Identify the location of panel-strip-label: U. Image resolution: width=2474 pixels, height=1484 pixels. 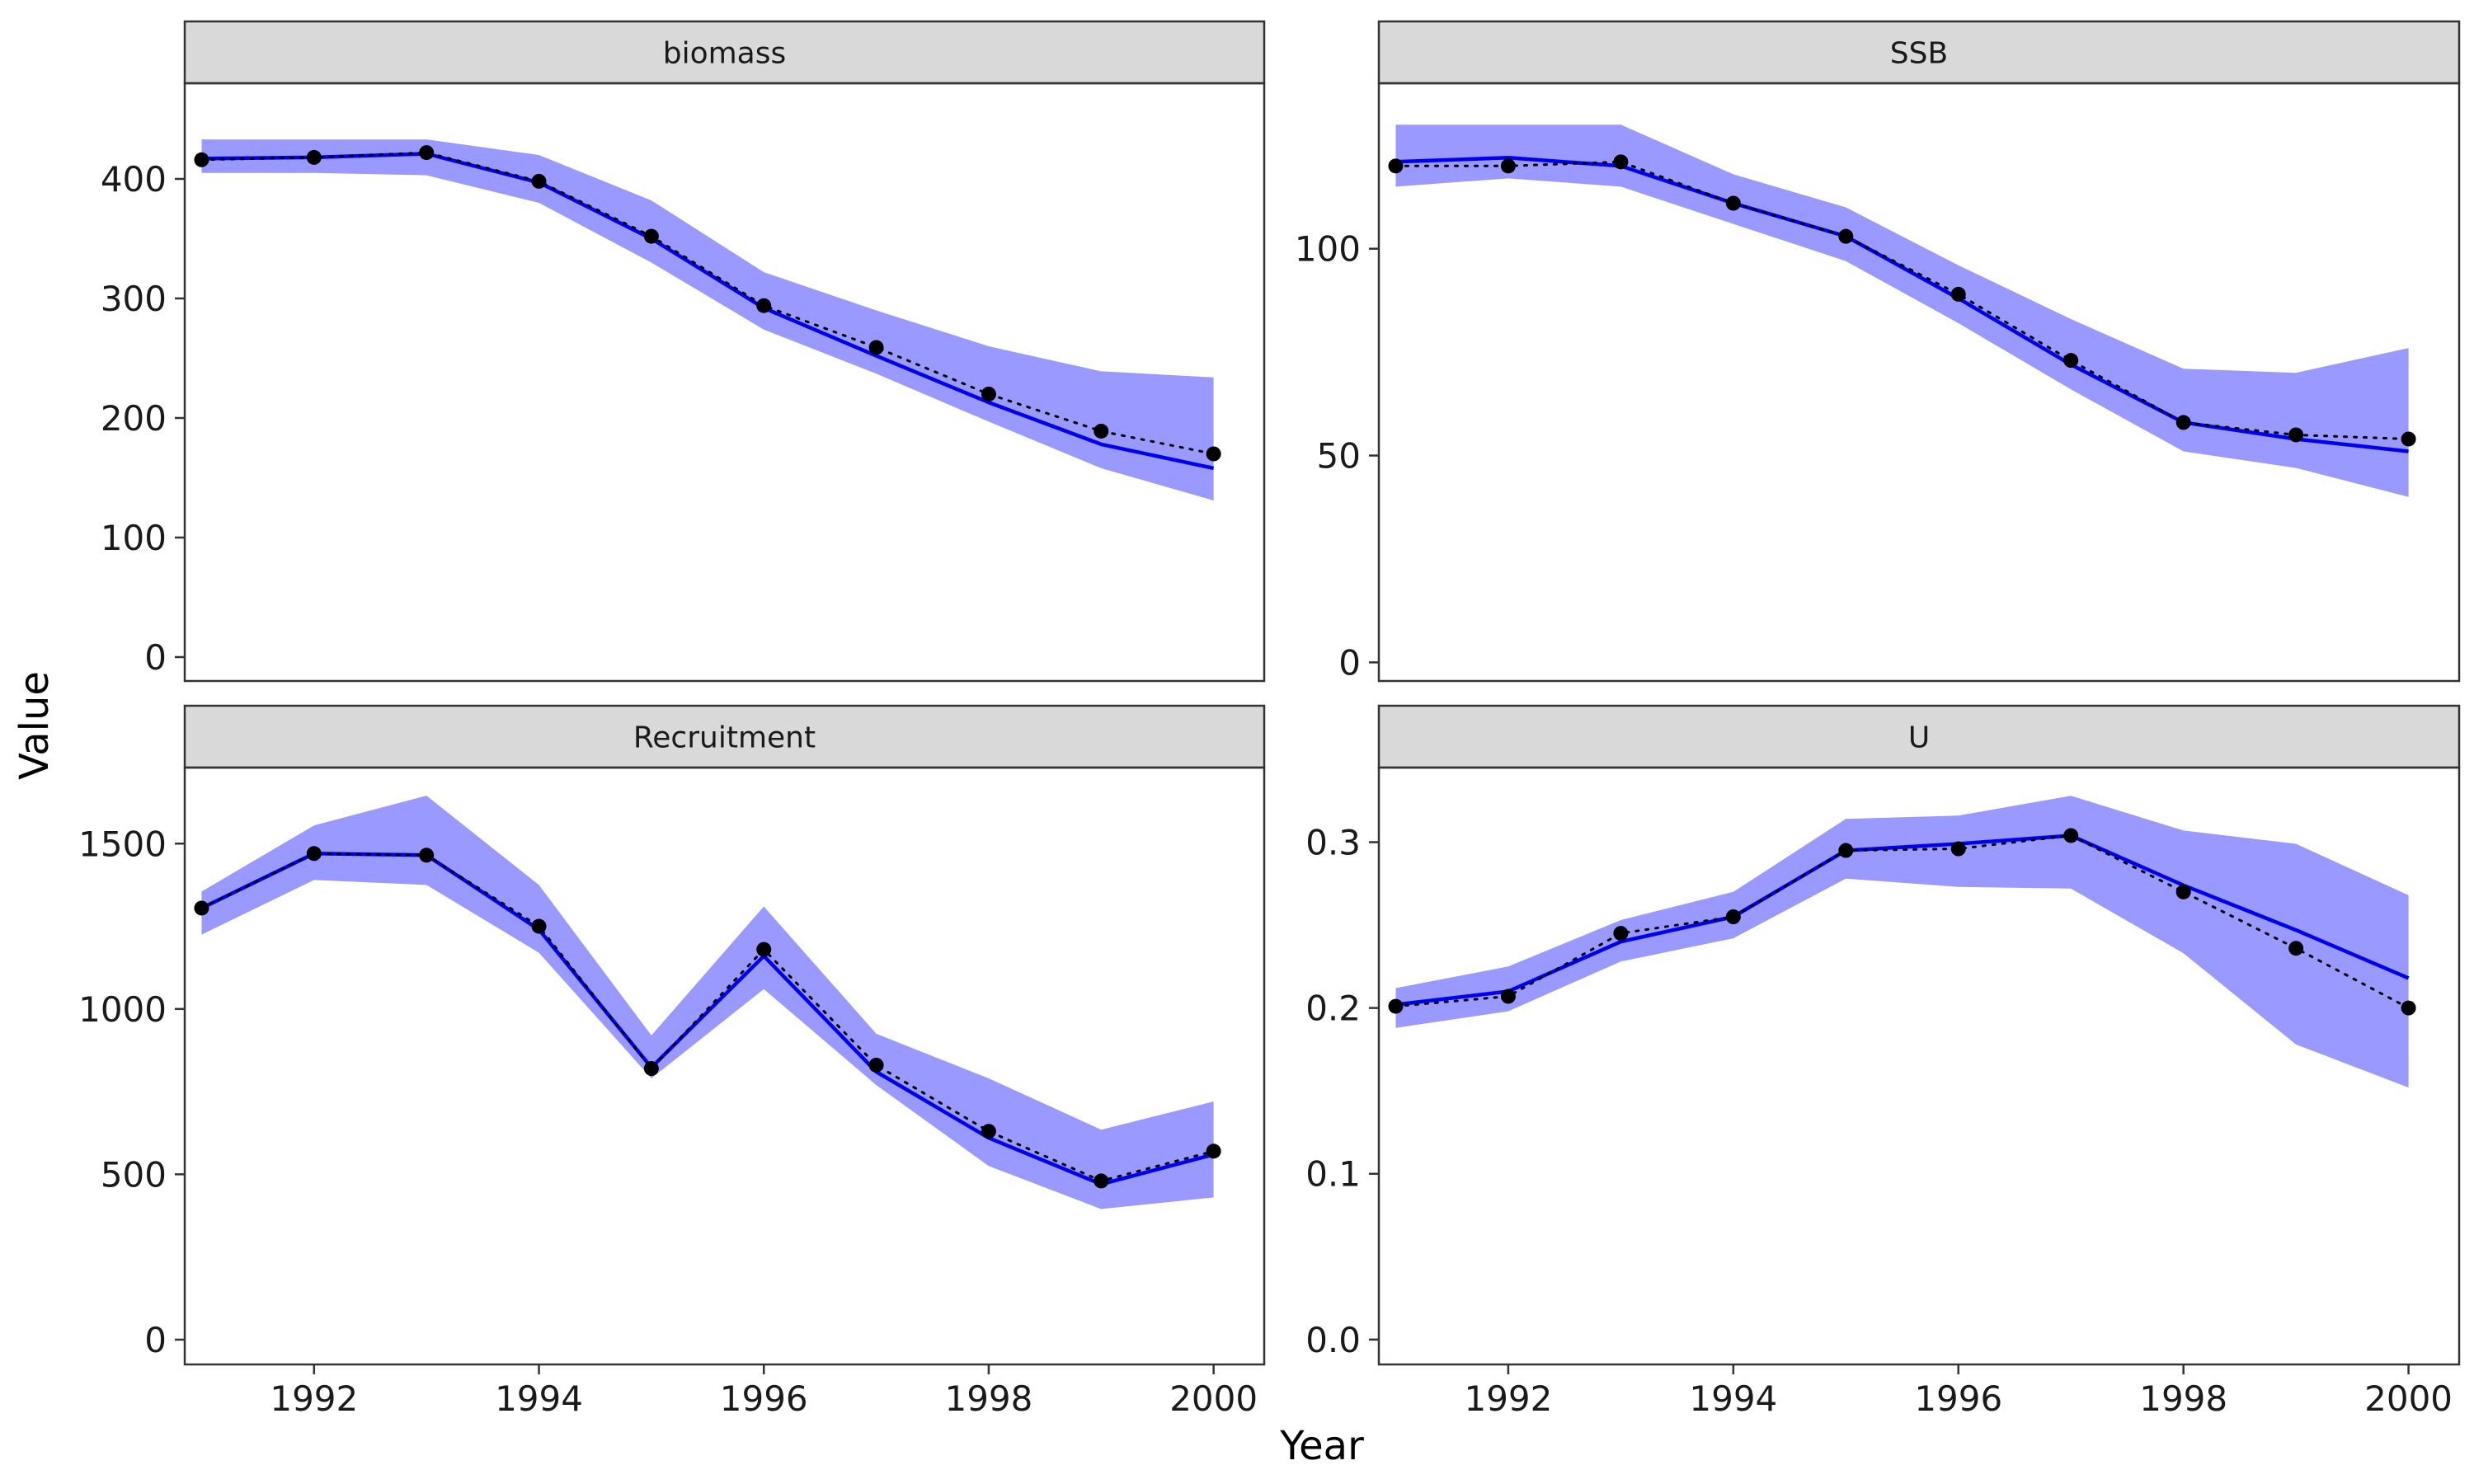
(1919, 738).